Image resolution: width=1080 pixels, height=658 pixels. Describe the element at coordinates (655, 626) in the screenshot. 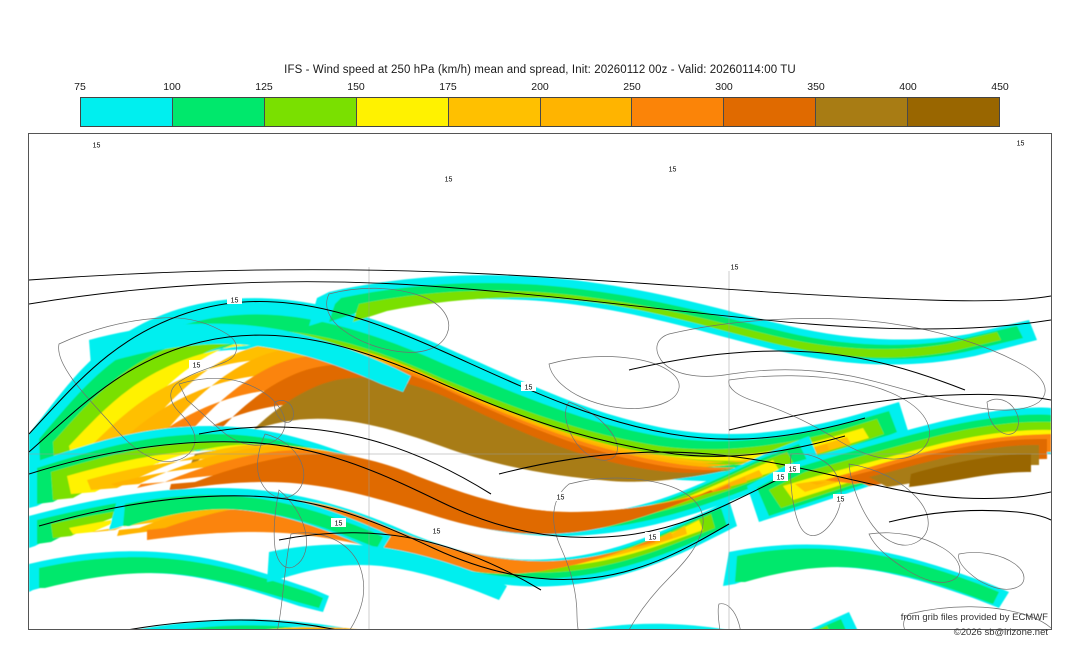

I see `jet-south-indian` at that location.